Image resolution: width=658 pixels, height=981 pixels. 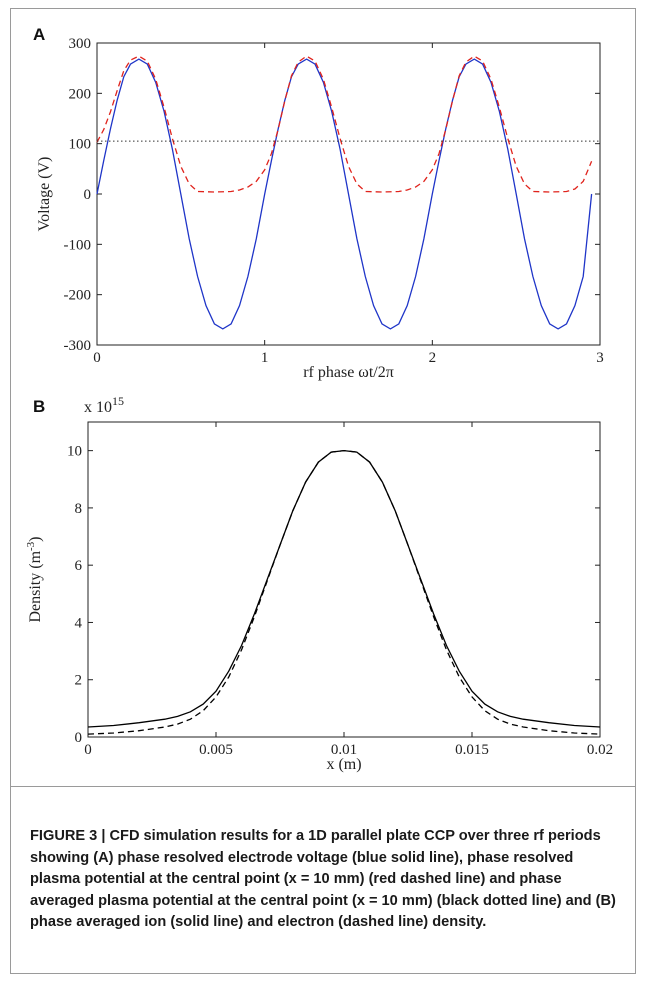 What do you see at coordinates (79, 681) in the screenshot?
I see `y-tick-label: 2` at bounding box center [79, 681].